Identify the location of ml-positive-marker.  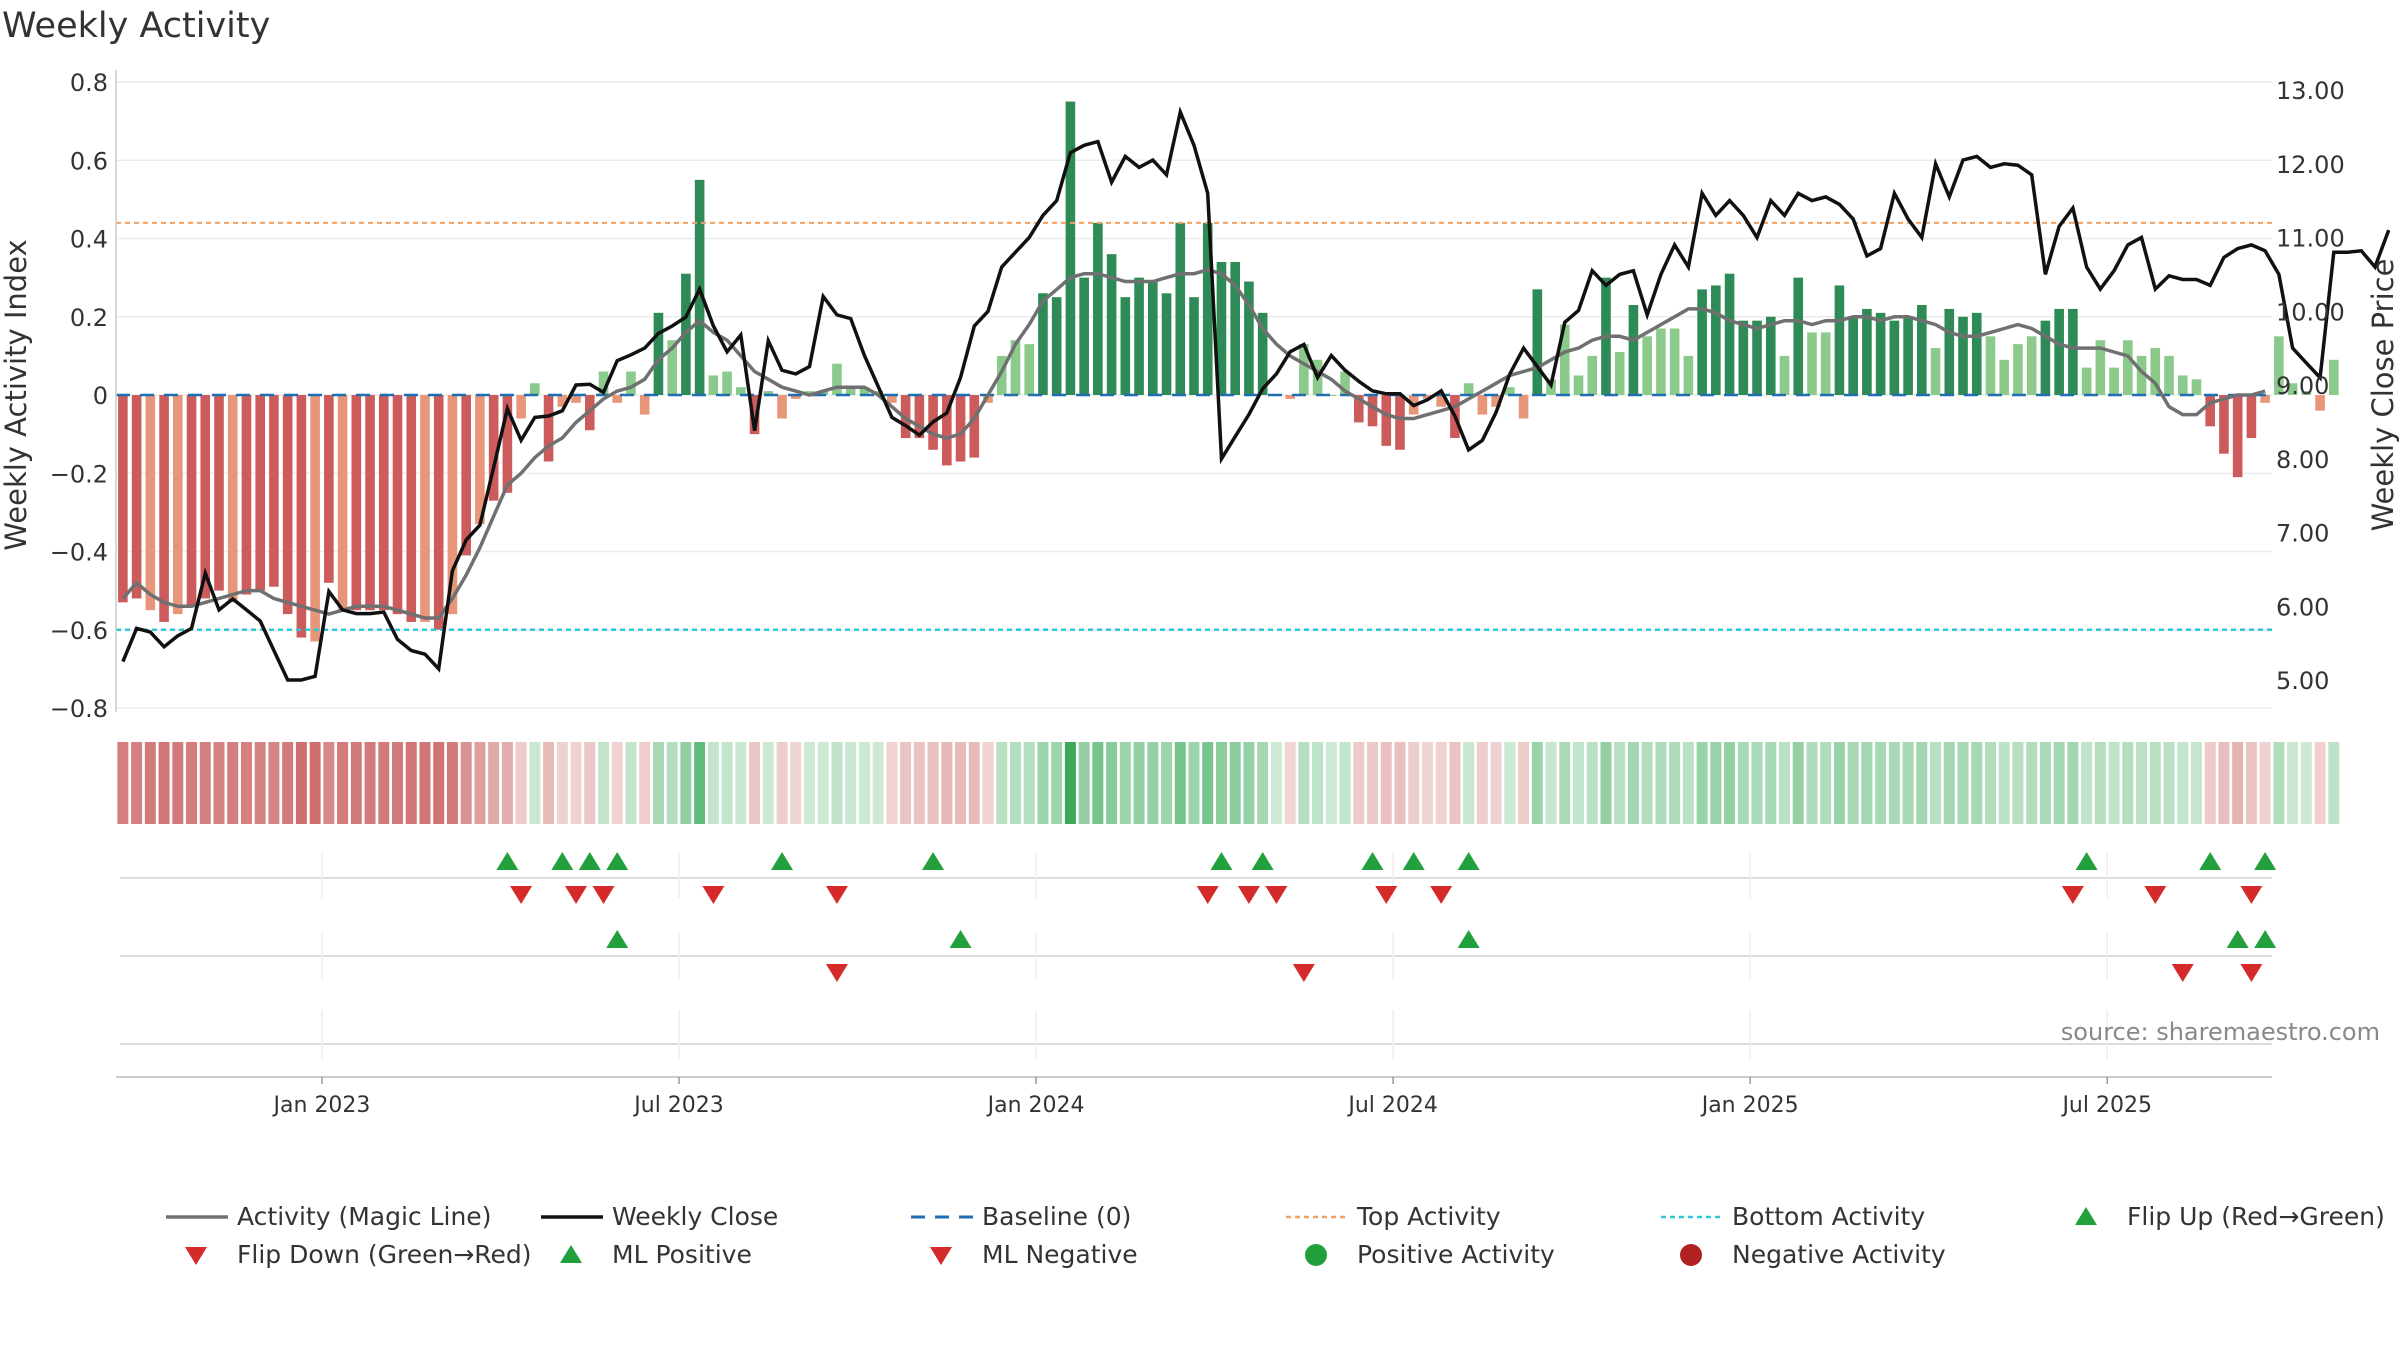
(2265, 939).